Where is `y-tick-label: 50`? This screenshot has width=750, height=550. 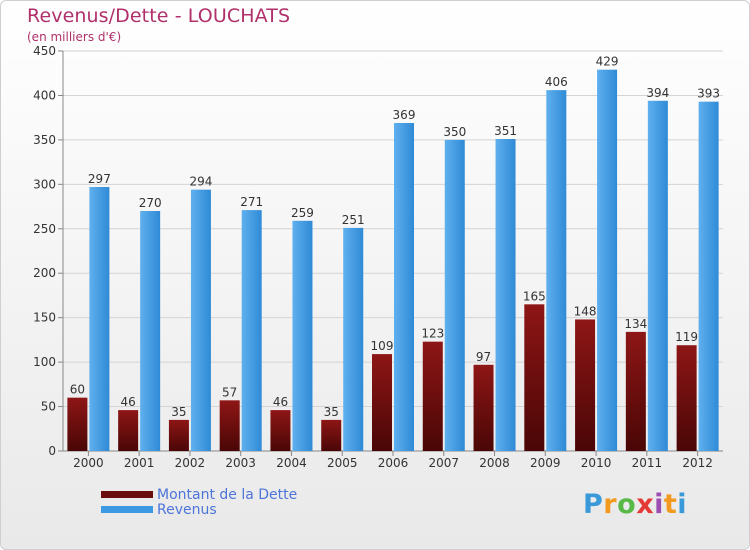 y-tick-label: 50 is located at coordinates (48, 407).